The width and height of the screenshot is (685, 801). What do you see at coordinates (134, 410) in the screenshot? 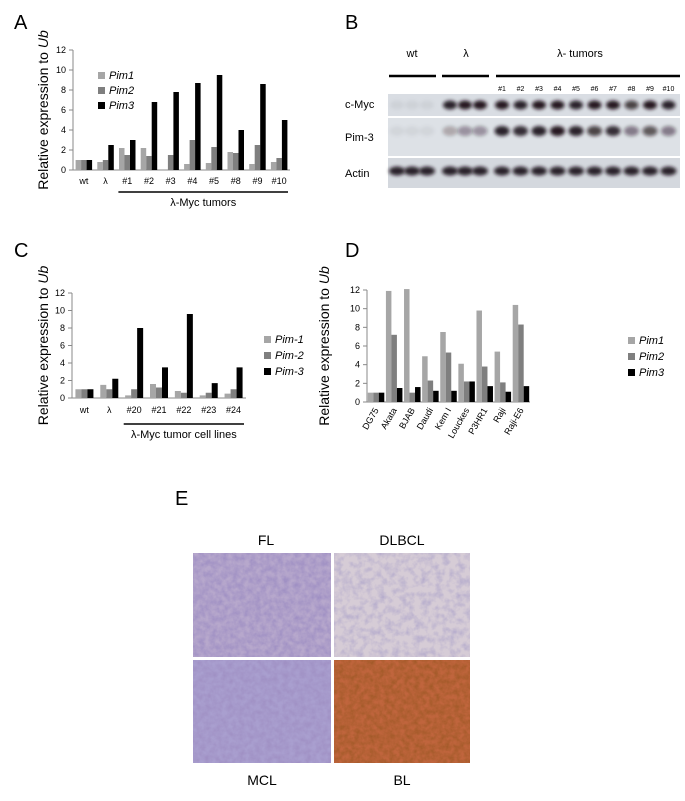
I see `x-tick-label: #20` at bounding box center [134, 410].